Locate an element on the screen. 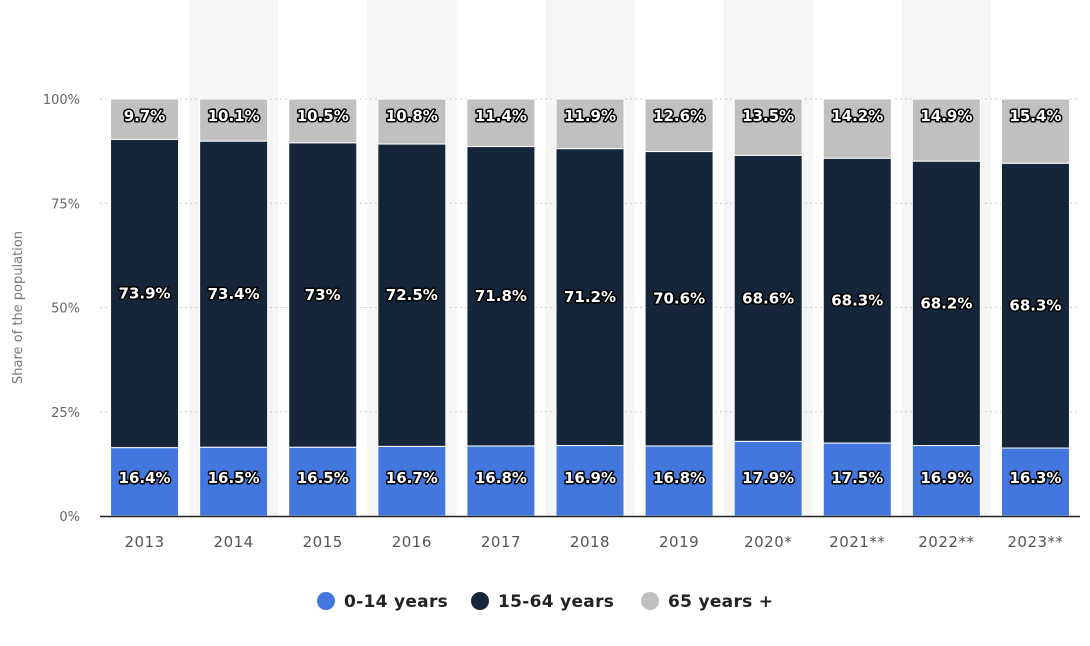 The image size is (1090, 646). data-label: 71.2% is located at coordinates (590, 297).